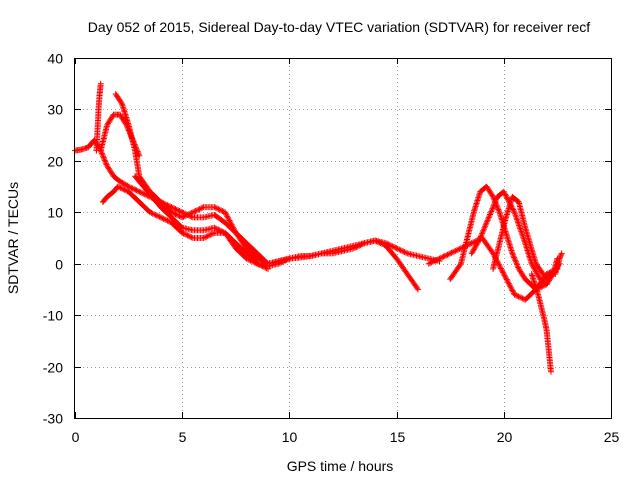 The height and width of the screenshot is (480, 640). Describe the element at coordinates (76, 437) in the screenshot. I see `x-tick-label: 0` at that location.